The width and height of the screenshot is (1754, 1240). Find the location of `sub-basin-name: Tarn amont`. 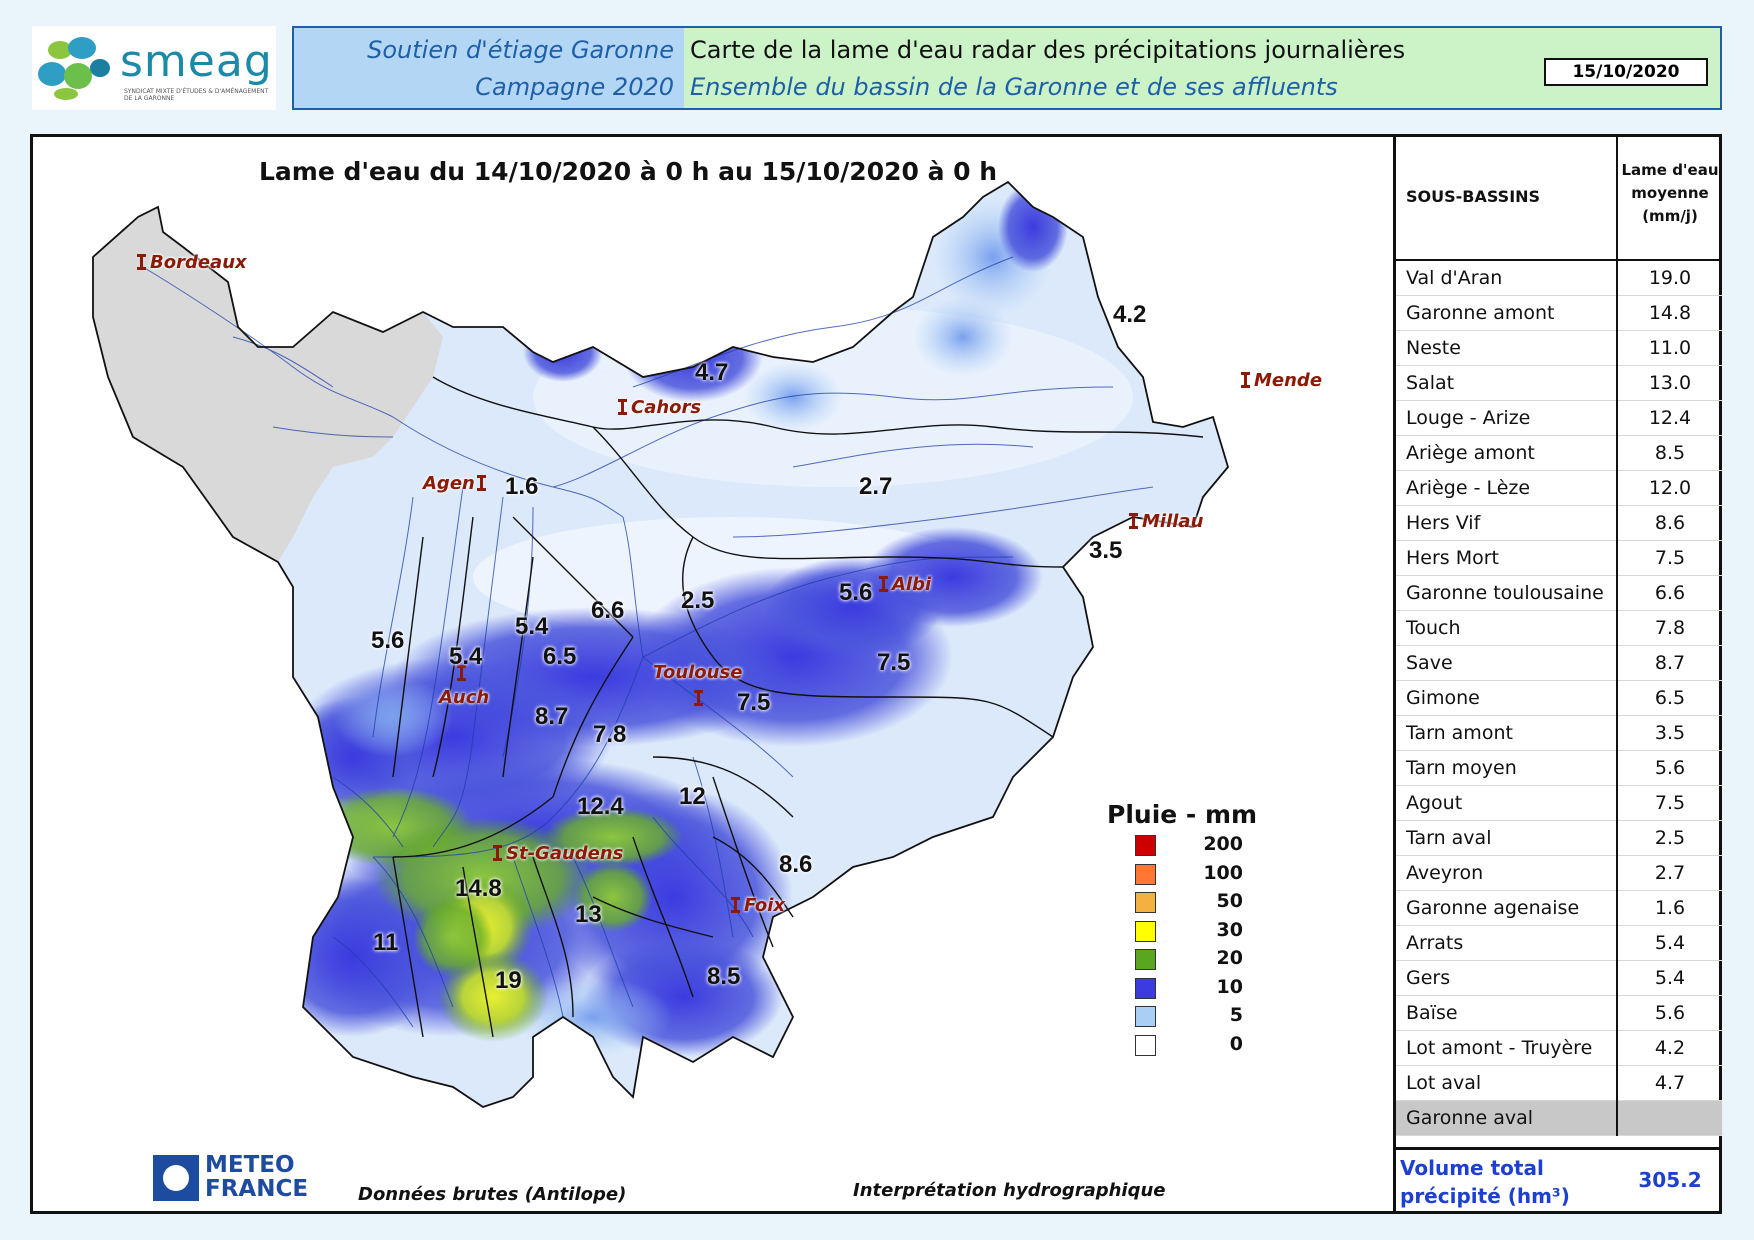

sub-basin-name: Tarn amont is located at coordinates (1459, 733).